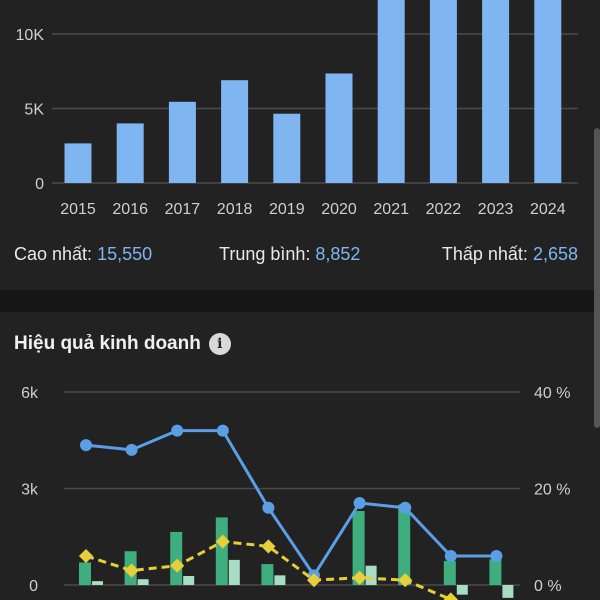 Image resolution: width=600 pixels, height=600 pixels. Describe the element at coordinates (548, 586) in the screenshot. I see `right-tick-label: 0 %` at that location.